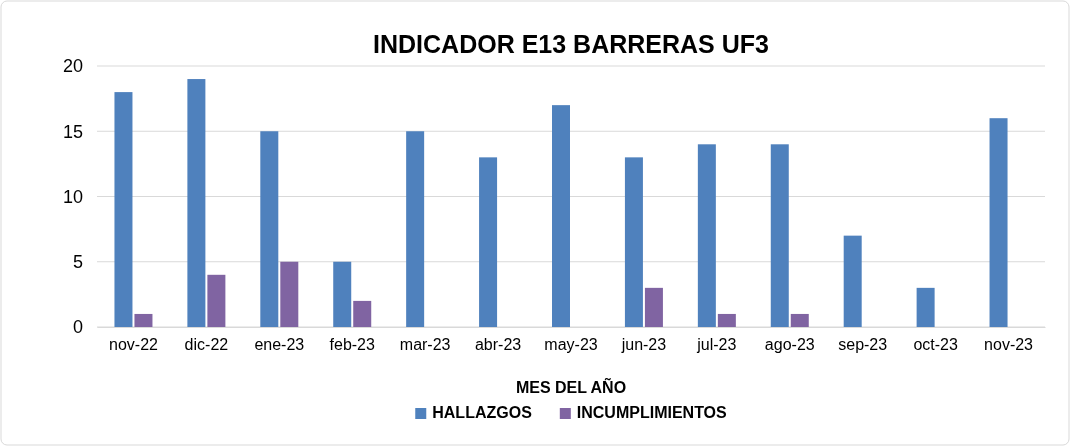 The image size is (1071, 447). I want to click on x-tick-label: sep-23, so click(863, 345).